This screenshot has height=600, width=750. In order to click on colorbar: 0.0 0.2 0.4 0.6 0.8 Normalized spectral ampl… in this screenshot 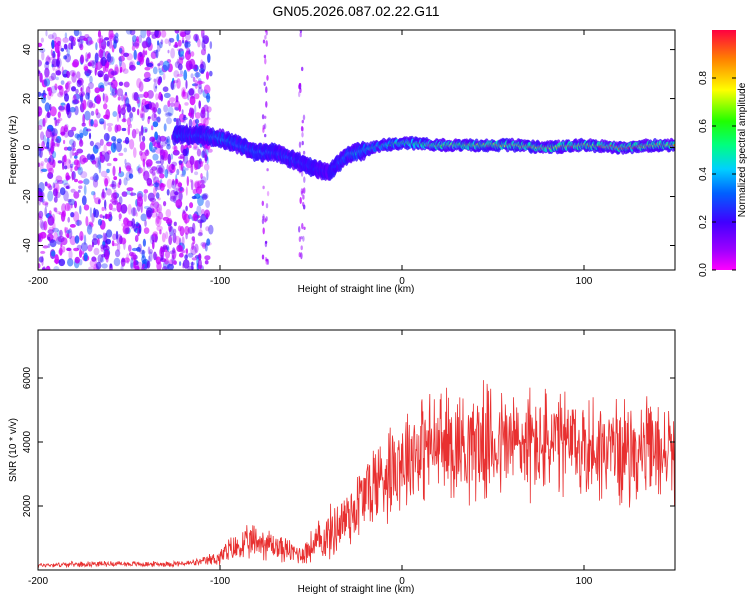, I will do `click(723, 153)`.